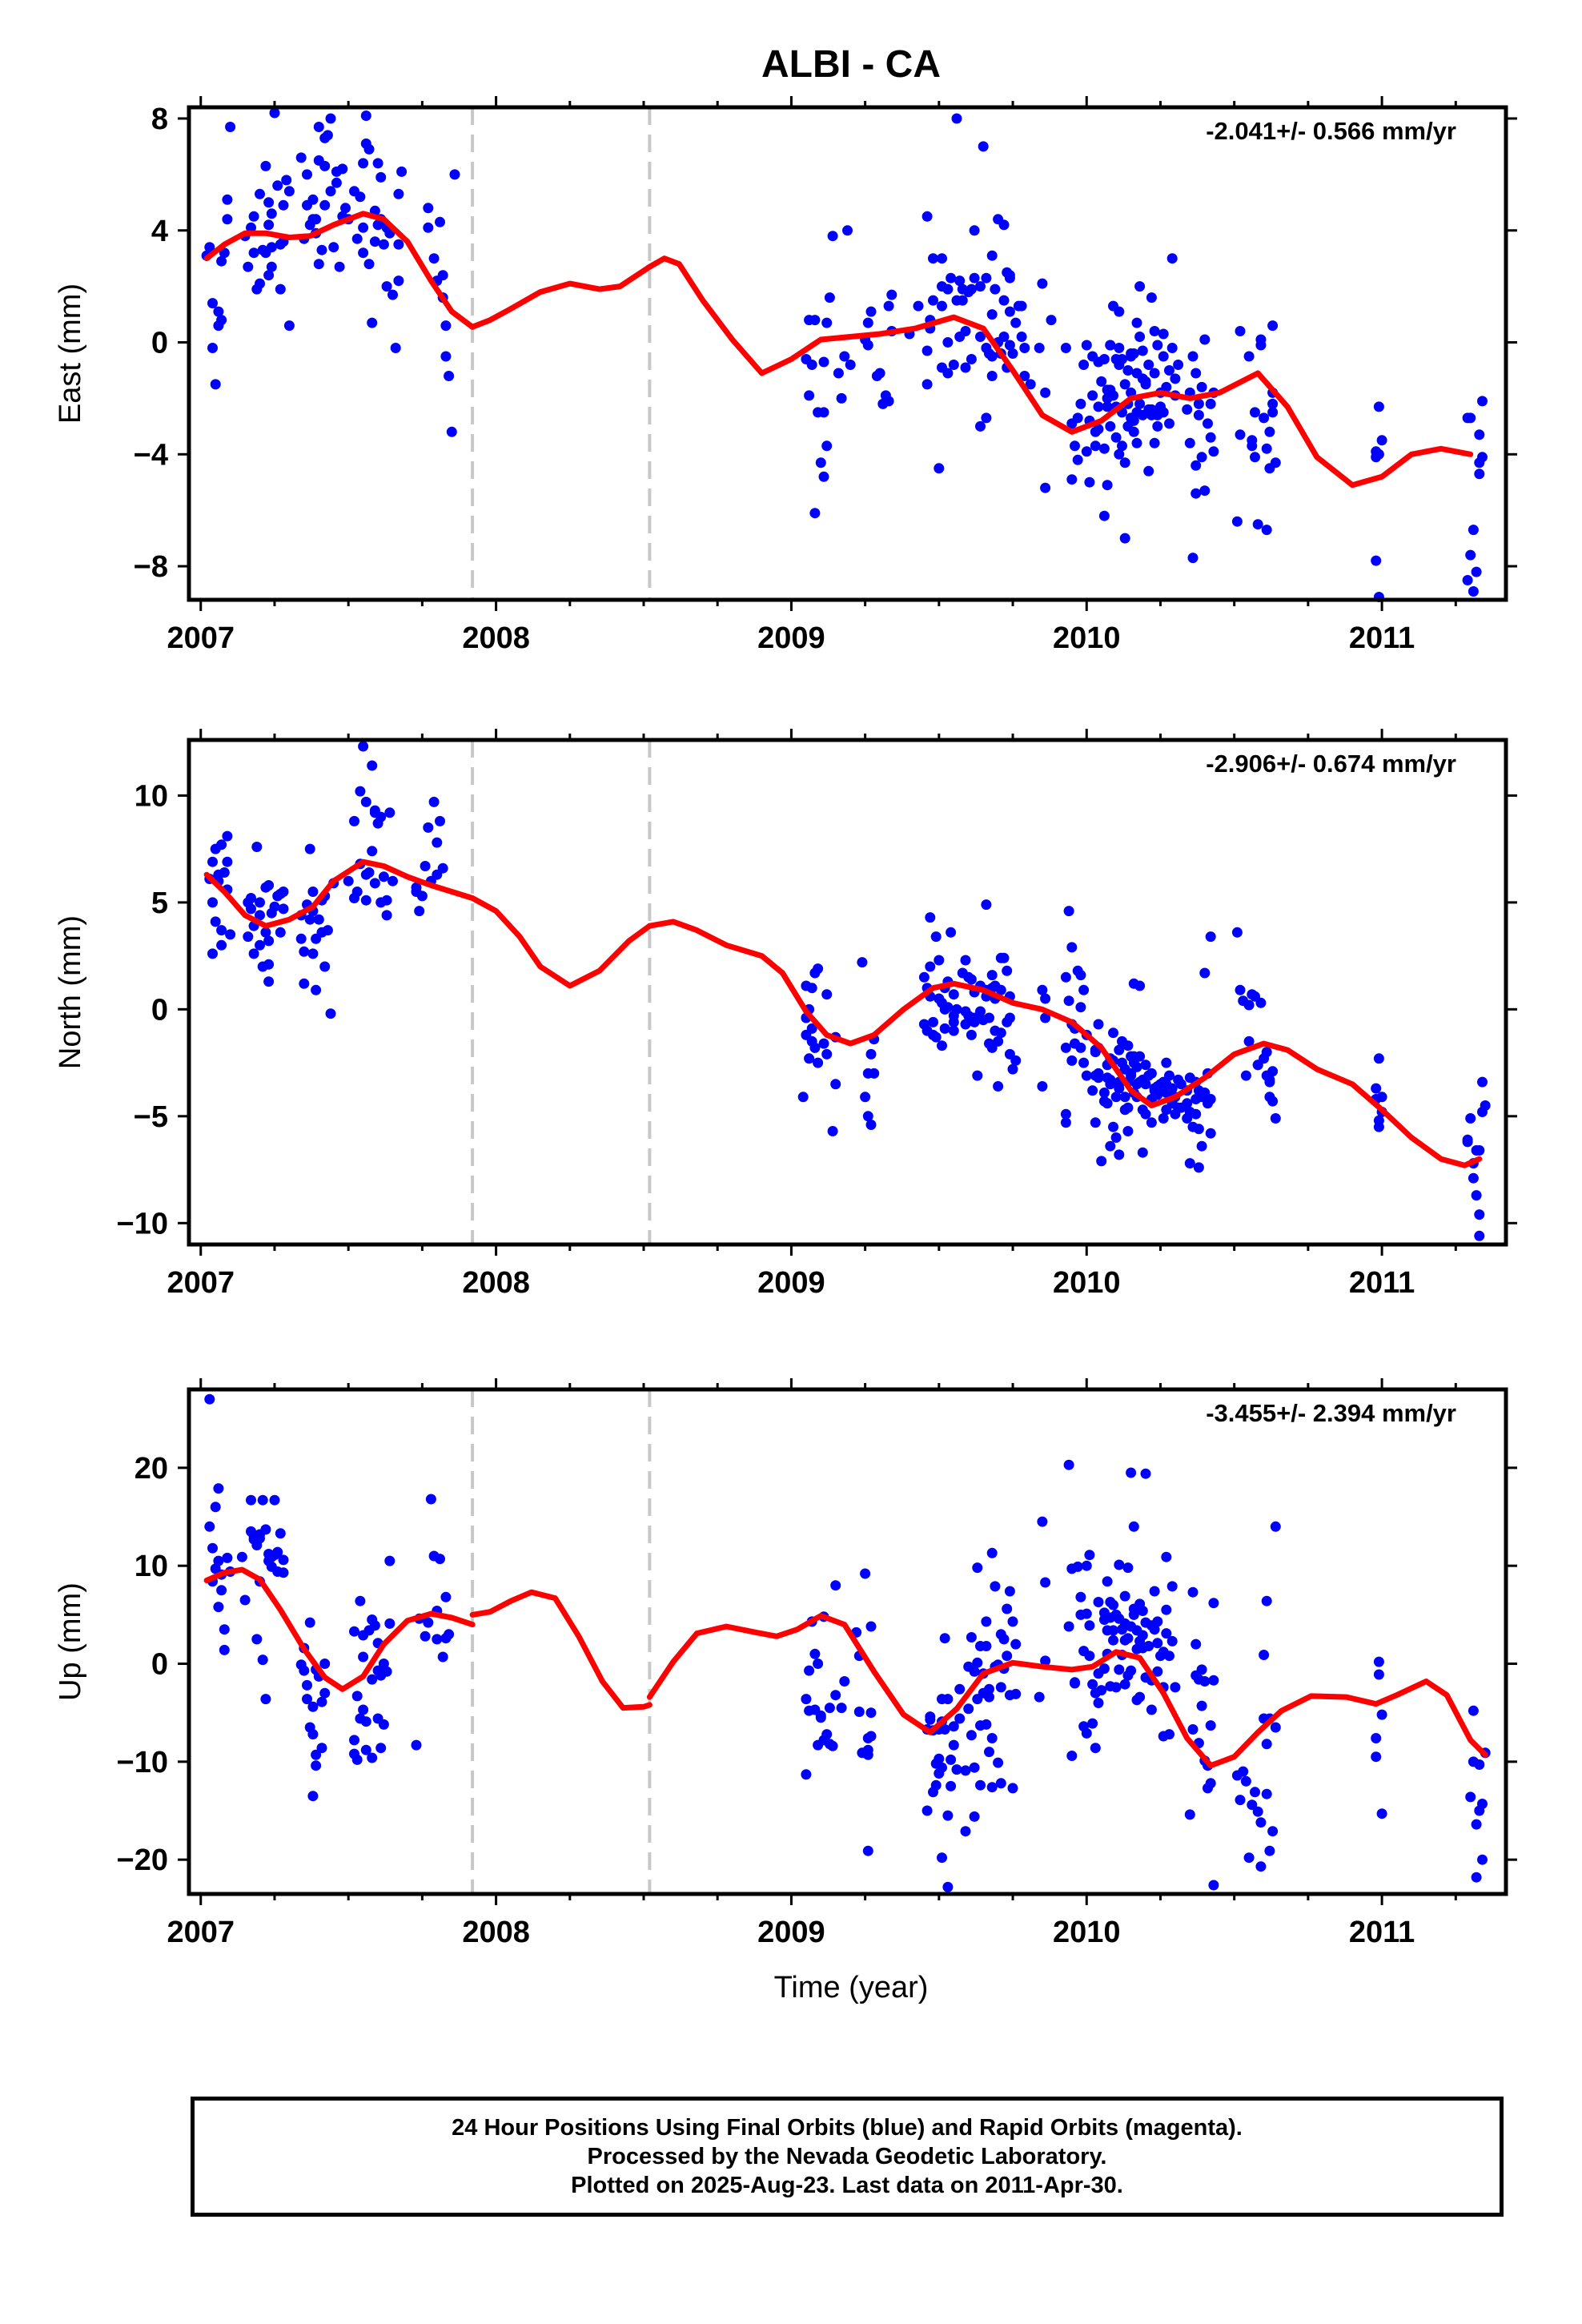 This screenshot has height=2324, width=1582. What do you see at coordinates (159, 343) in the screenshot?
I see `east-y-tick-label: 0` at bounding box center [159, 343].